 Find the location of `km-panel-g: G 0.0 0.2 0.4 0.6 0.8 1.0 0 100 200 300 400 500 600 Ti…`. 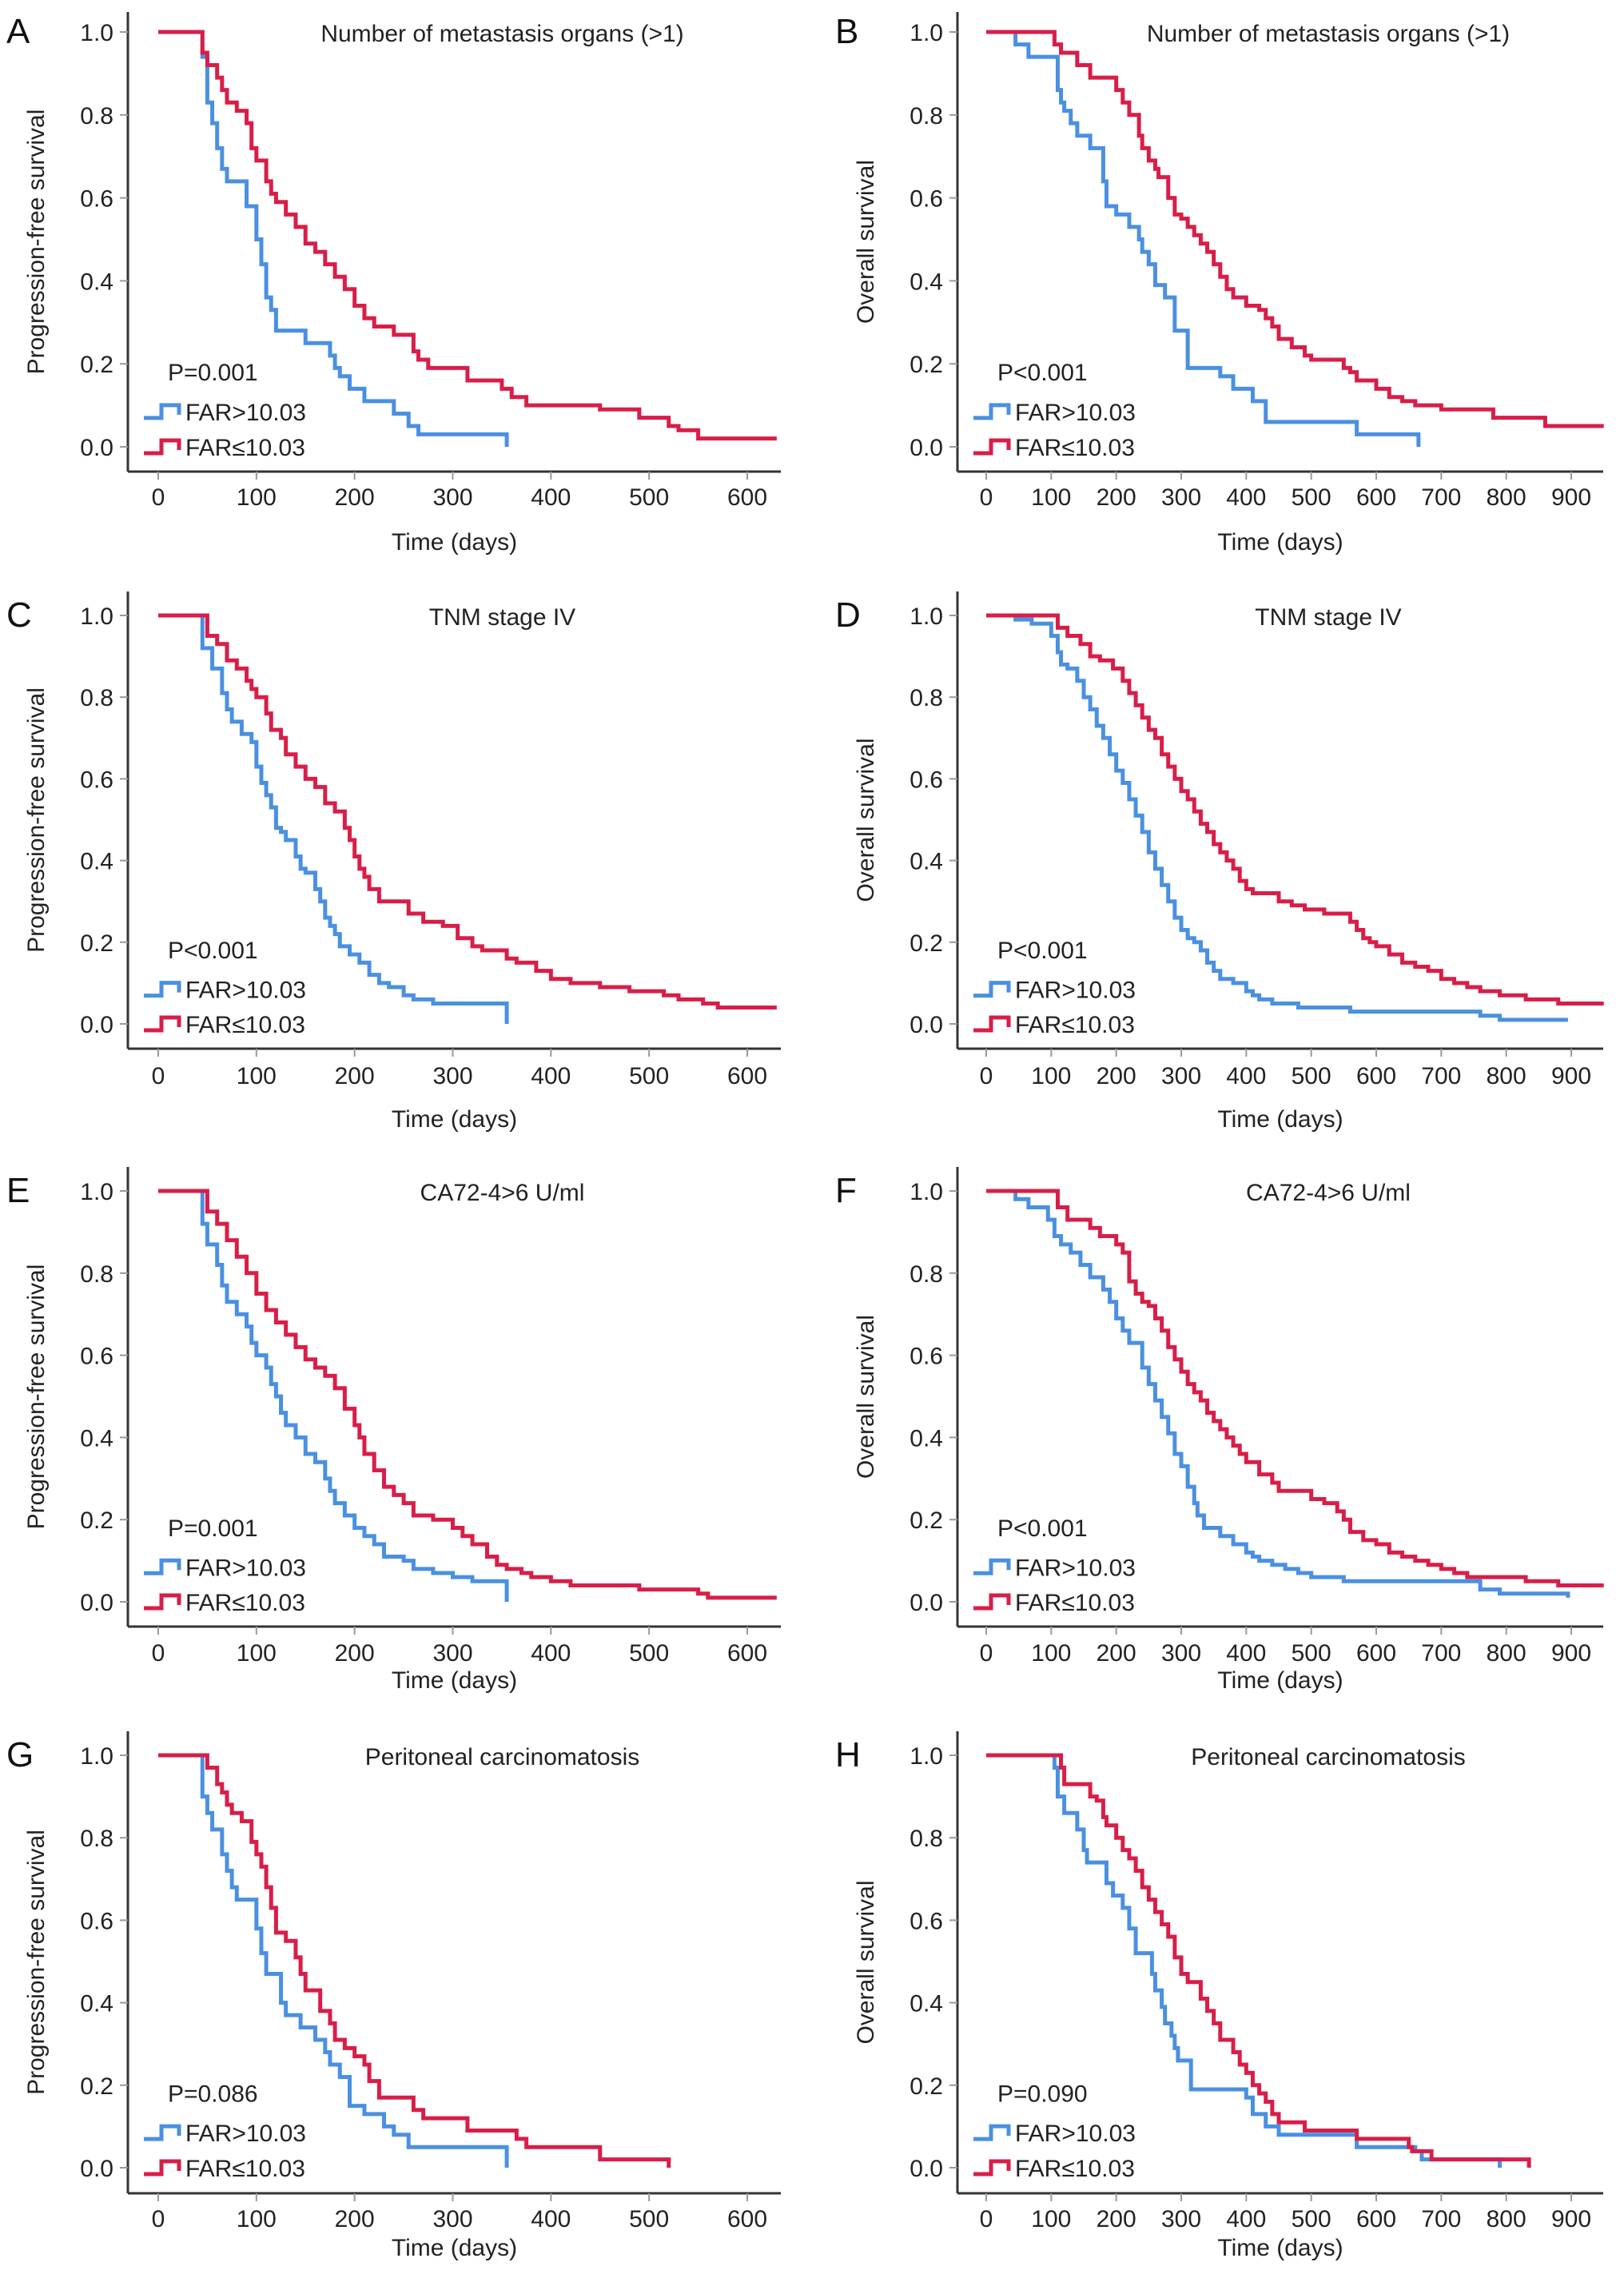

km-panel-g: G 0.0 0.2 0.4 0.6 0.8 1.0 0 100 200 300 400 500 600 Ti… is located at coordinates (393, 1996).